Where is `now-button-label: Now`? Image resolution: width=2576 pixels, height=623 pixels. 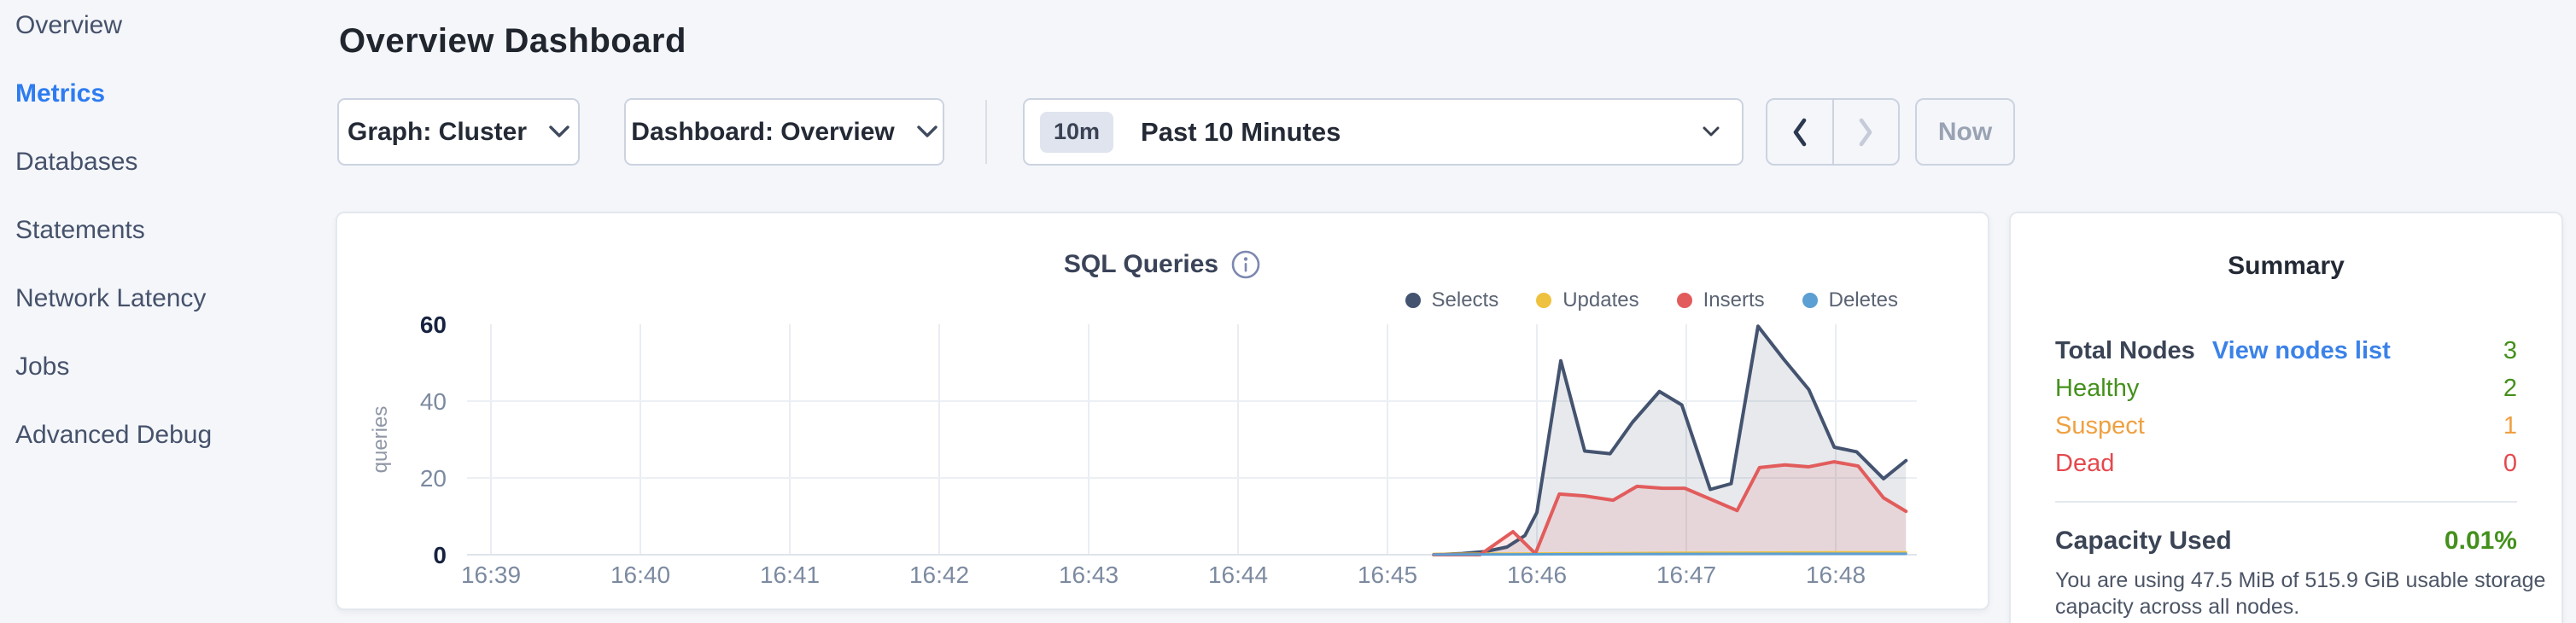
now-button-label: Now is located at coordinates (1965, 131).